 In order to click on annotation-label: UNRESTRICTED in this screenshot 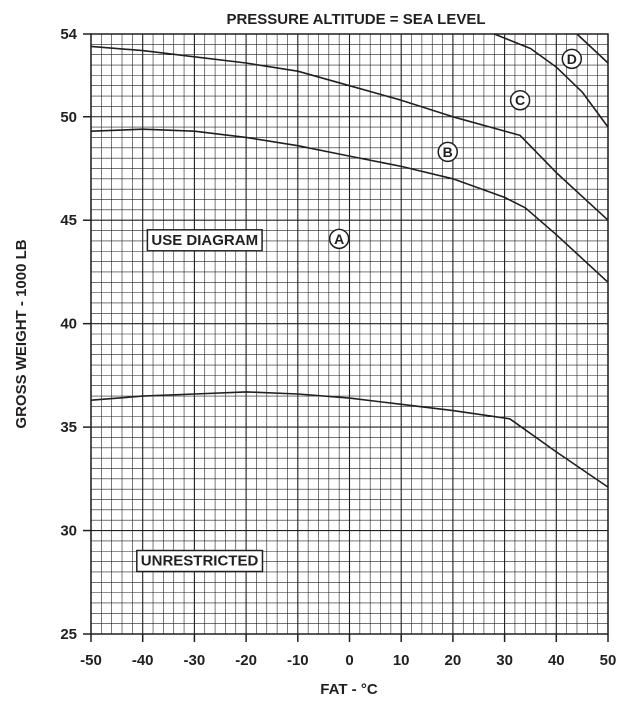, I will do `click(200, 561)`.